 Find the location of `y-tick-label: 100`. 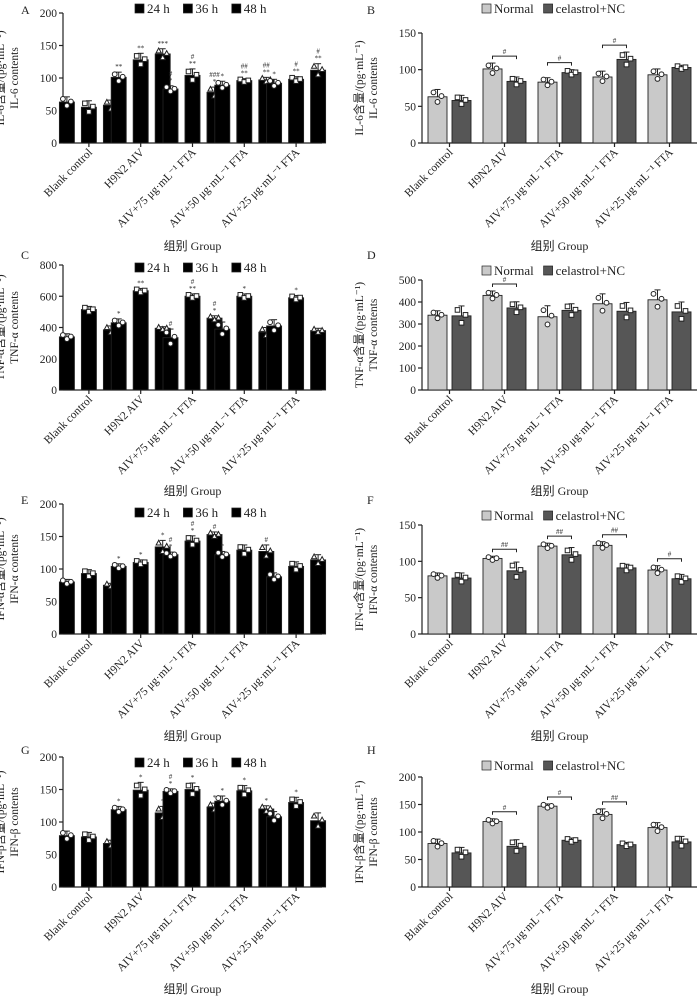

y-tick-label: 100 is located at coordinates (408, 562).